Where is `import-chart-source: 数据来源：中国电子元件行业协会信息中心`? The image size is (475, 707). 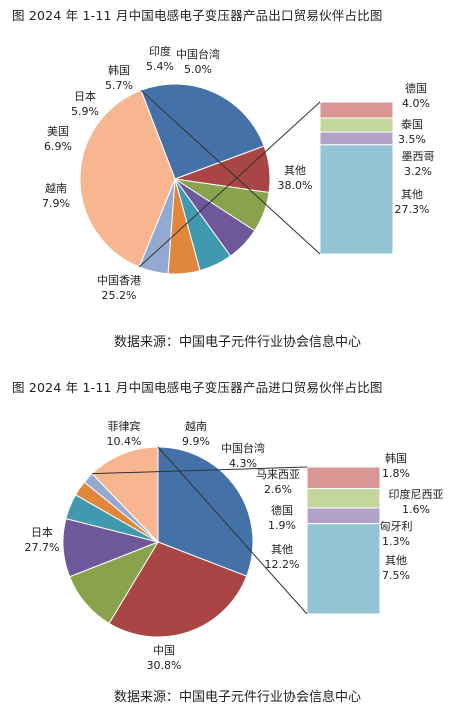 import-chart-source: 数据来源：中国电子元件行业协会信息中心 is located at coordinates (237, 697).